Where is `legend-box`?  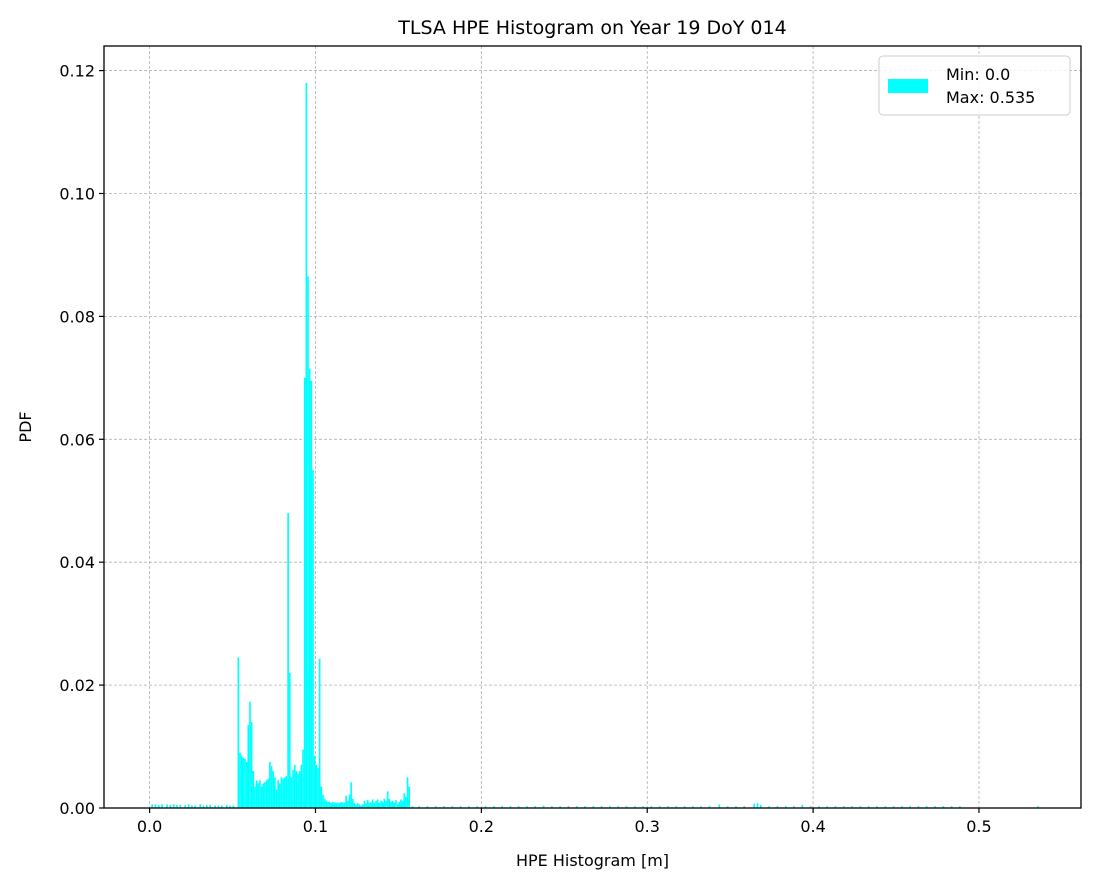
legend-box is located at coordinates (974, 85).